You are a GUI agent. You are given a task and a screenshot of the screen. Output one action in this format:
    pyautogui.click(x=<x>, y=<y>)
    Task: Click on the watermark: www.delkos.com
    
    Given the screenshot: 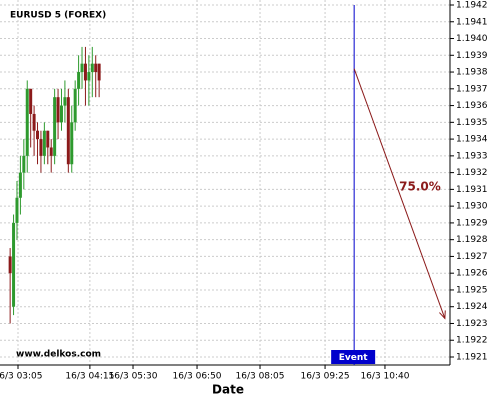 What is the action you would take?
    pyautogui.click(x=58, y=355)
    